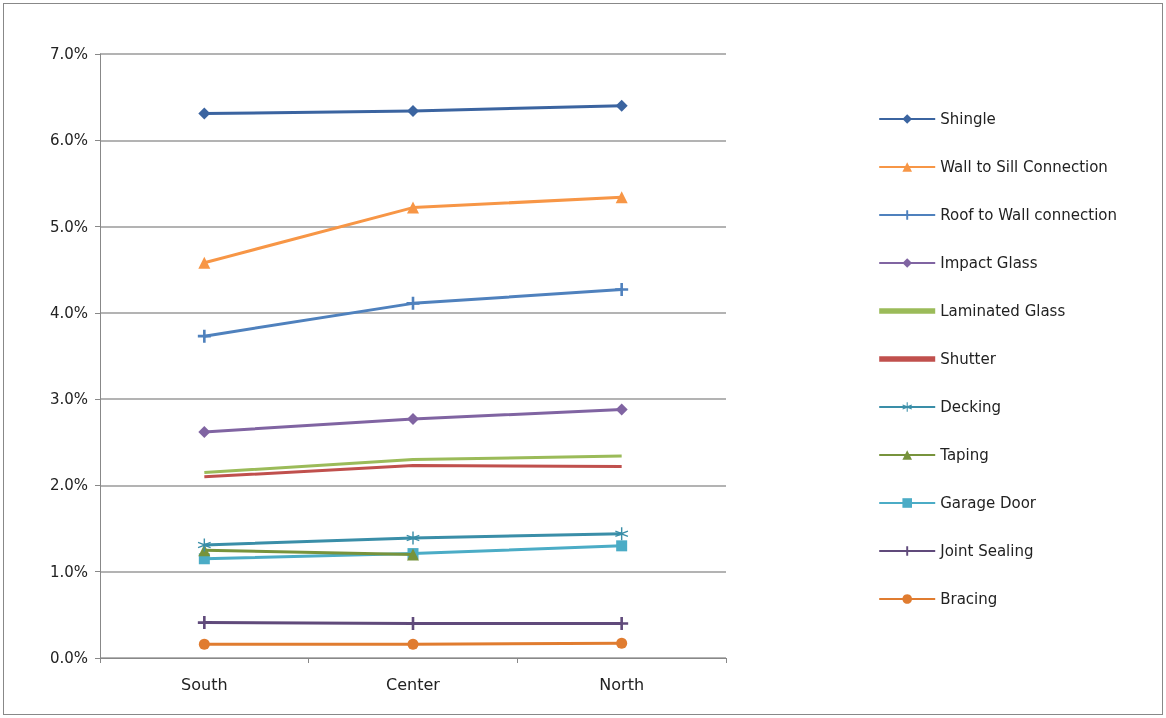 This screenshot has width=1166, height=718. Describe the element at coordinates (964, 455) in the screenshot. I see `legend-label: Taping` at that location.